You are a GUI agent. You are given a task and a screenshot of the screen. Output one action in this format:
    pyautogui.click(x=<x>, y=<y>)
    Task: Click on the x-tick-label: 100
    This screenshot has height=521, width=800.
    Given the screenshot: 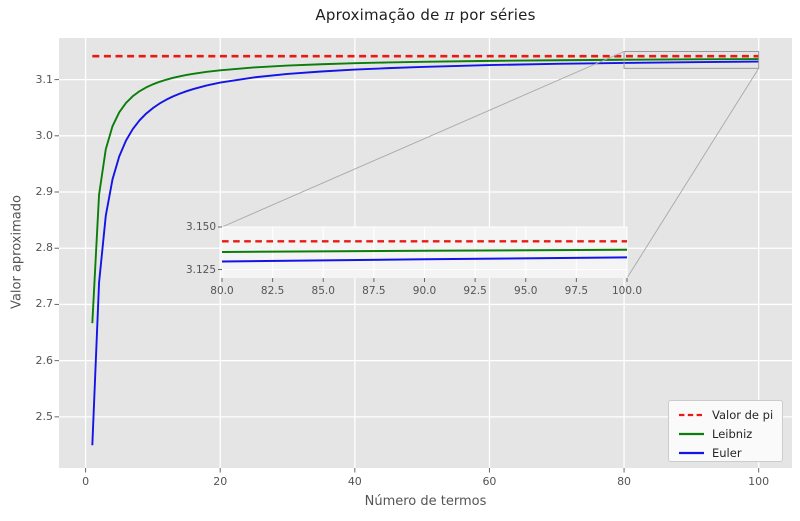 What is the action you would take?
    pyautogui.click(x=759, y=481)
    